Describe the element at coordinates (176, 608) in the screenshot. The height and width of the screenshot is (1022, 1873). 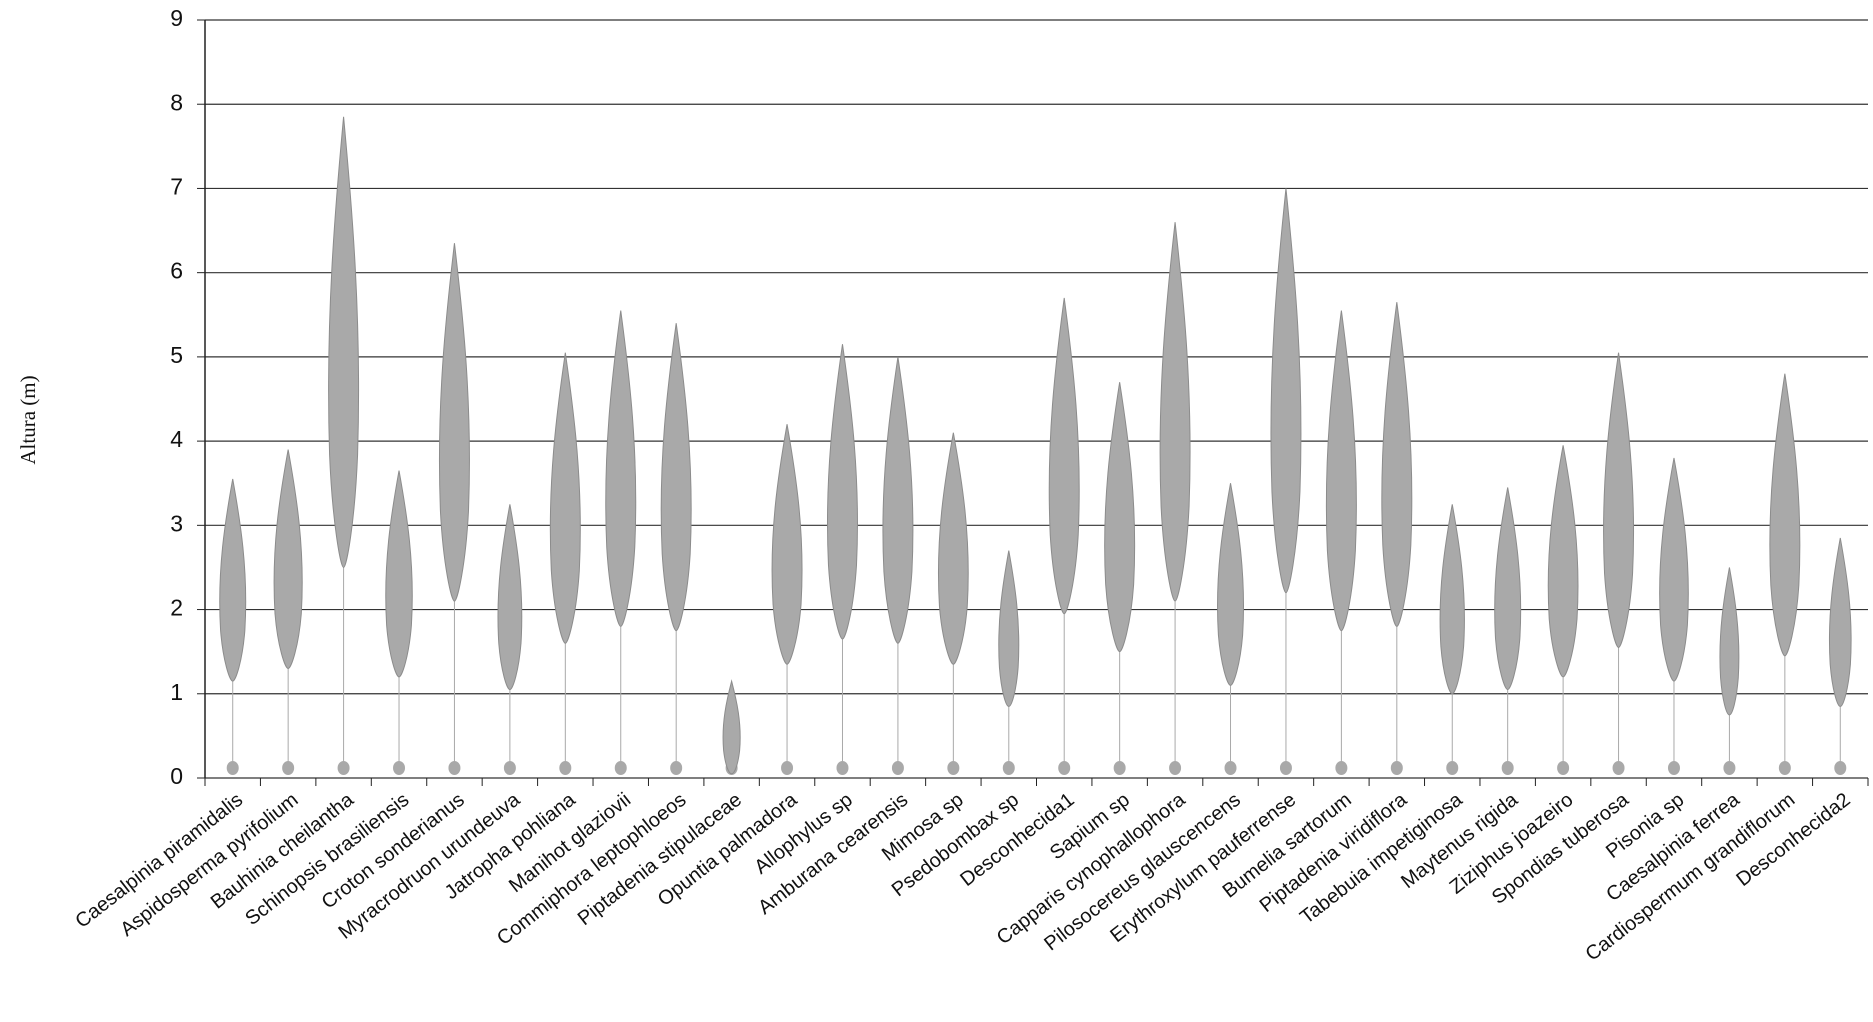
I see `y-tick-label: 2` at that location.